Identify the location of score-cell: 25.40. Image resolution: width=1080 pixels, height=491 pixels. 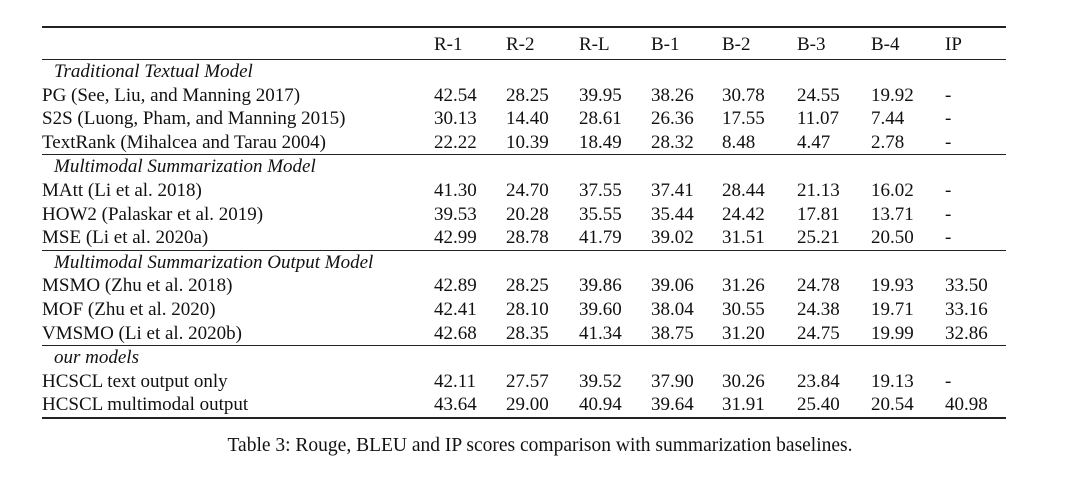
(818, 405).